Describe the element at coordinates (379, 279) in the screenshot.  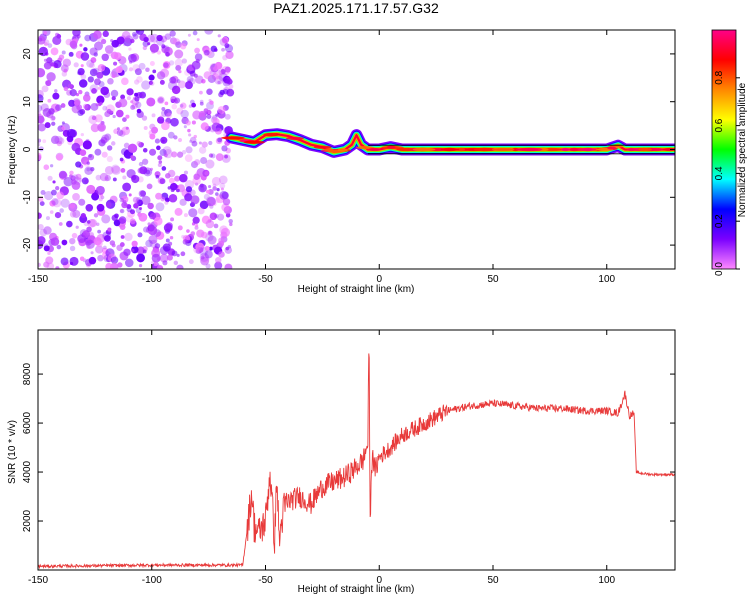
I see `x-tick-label: 0` at that location.